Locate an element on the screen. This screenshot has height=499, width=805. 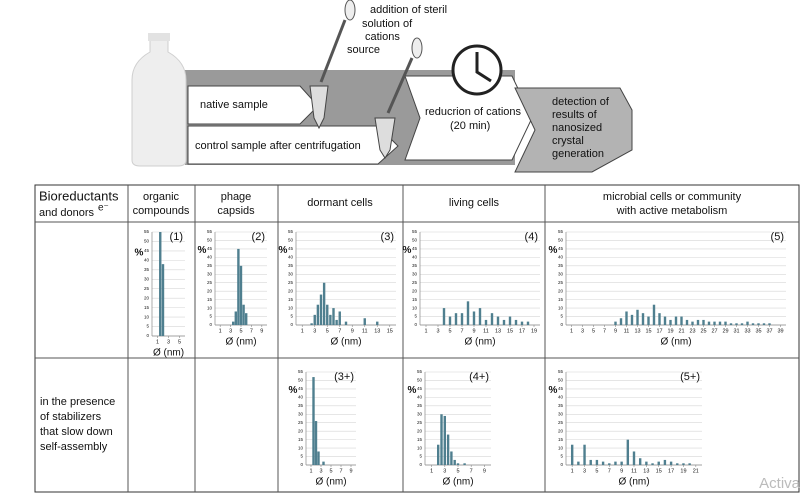
pipette-text: source is located at coordinates (363, 50).